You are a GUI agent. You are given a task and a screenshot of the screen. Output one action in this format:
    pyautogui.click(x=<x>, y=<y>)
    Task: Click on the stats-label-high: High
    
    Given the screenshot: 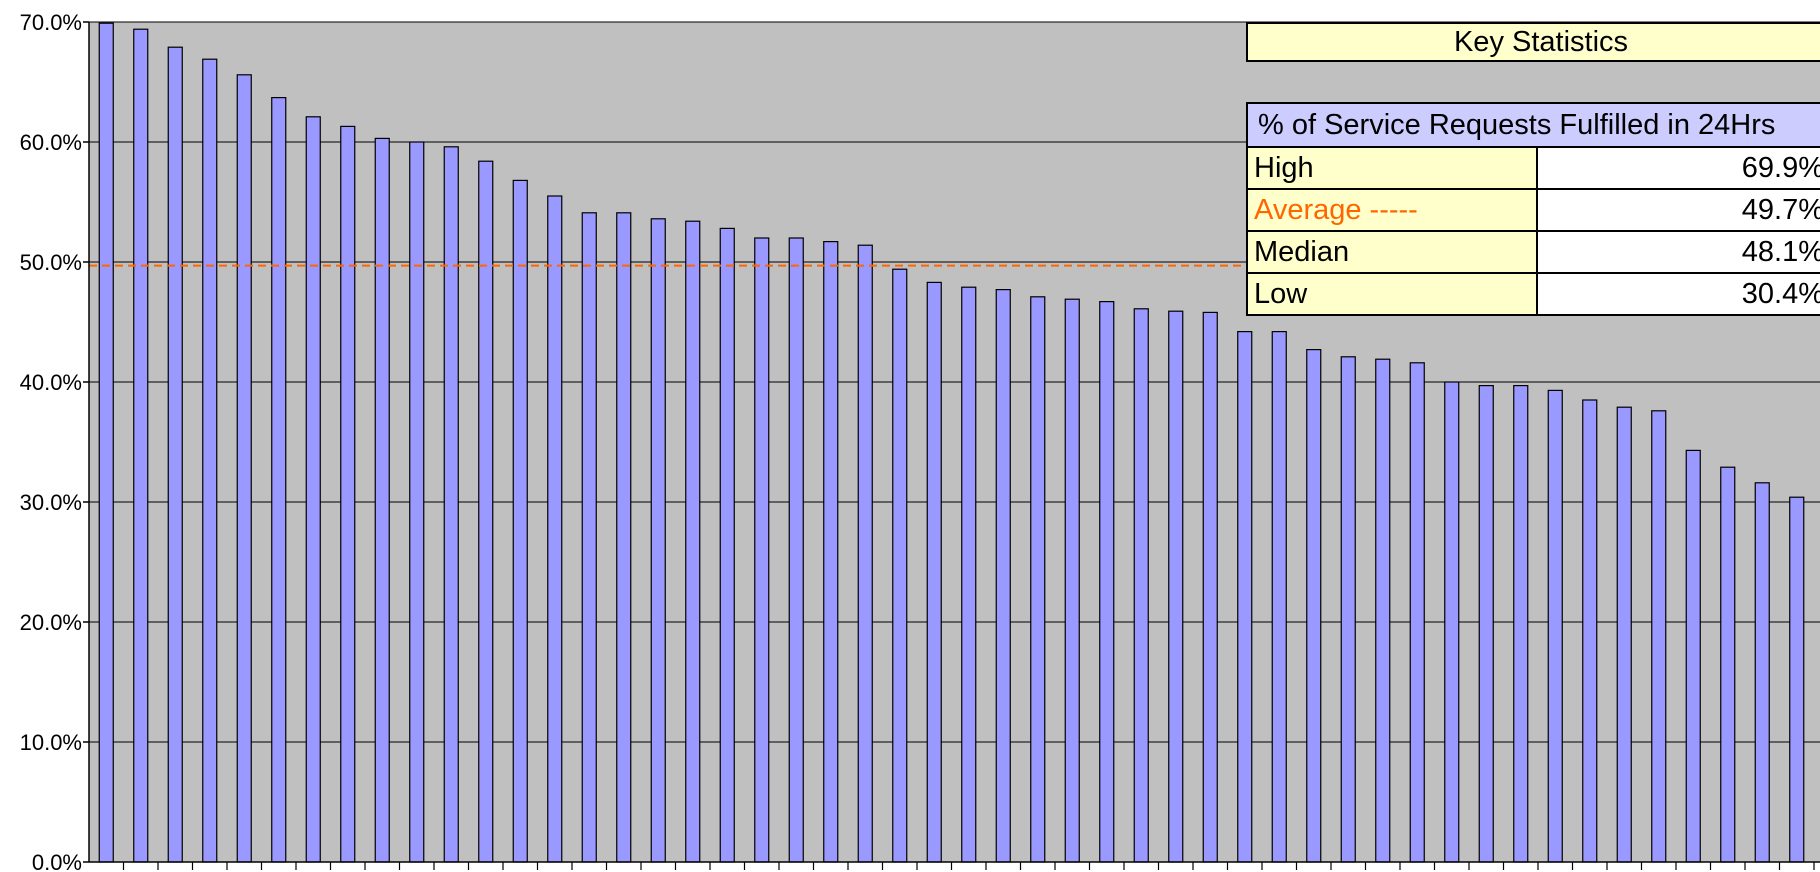 What is the action you would take?
    pyautogui.click(x=1393, y=168)
    